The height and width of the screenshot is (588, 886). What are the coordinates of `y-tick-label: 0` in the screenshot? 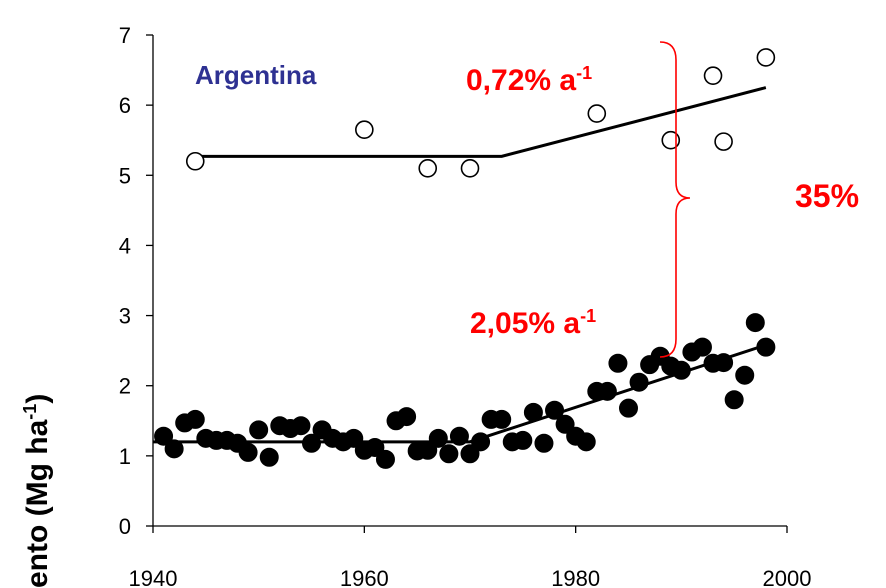 It's located at (125, 526).